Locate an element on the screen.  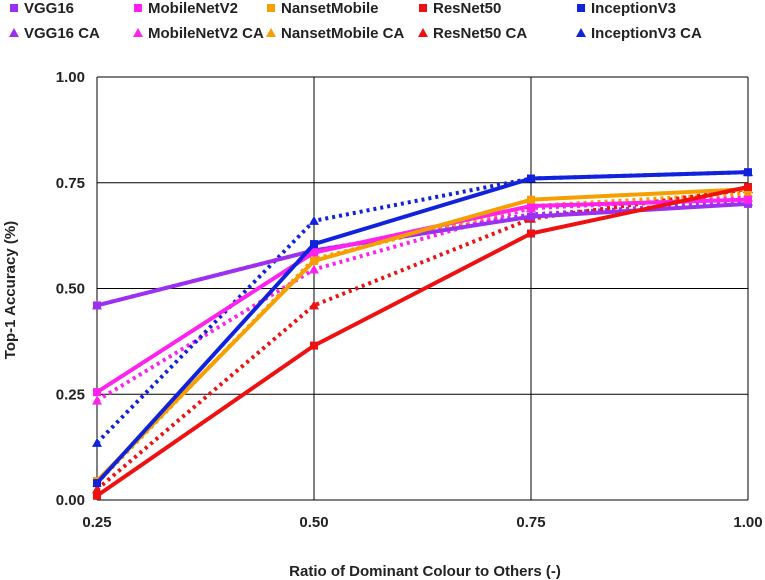
legend-label: MobileNetV2 CA is located at coordinates (206, 33).